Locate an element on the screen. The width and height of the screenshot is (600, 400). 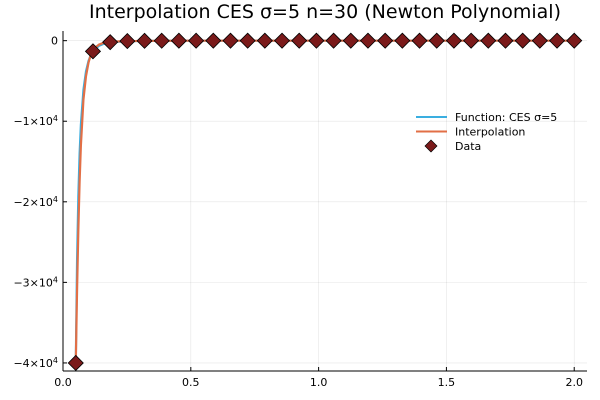
legend-label-0: Function: CES σ=5 is located at coordinates (506, 117).